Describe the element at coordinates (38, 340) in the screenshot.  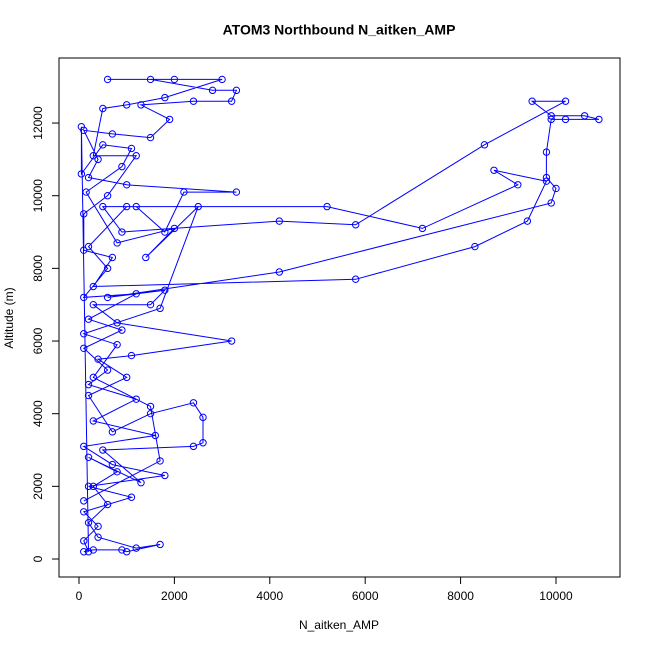
I see `y-tick-label: 6000` at that location.